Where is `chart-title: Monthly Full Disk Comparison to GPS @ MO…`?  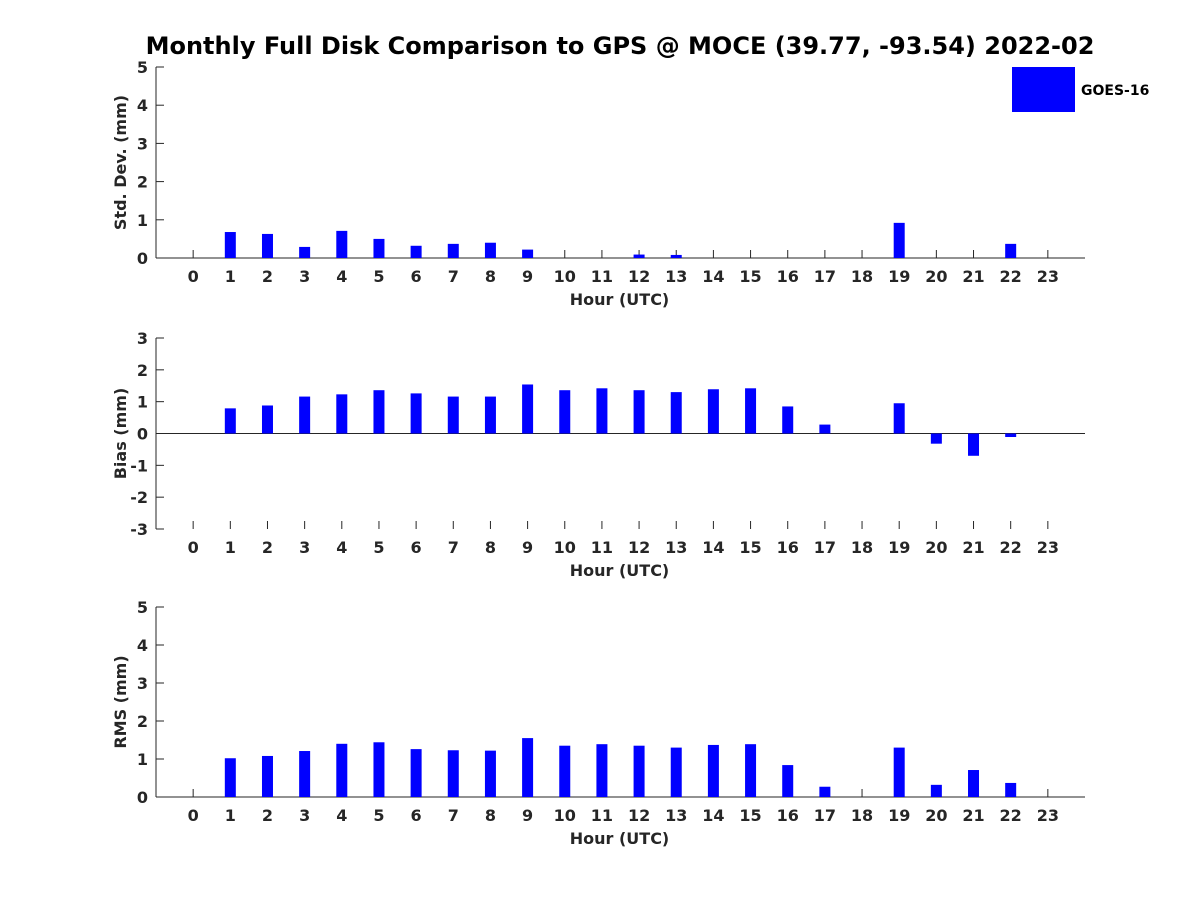
chart-title: Monthly Full Disk Comparison to GPS @ MO… is located at coordinates (620, 46).